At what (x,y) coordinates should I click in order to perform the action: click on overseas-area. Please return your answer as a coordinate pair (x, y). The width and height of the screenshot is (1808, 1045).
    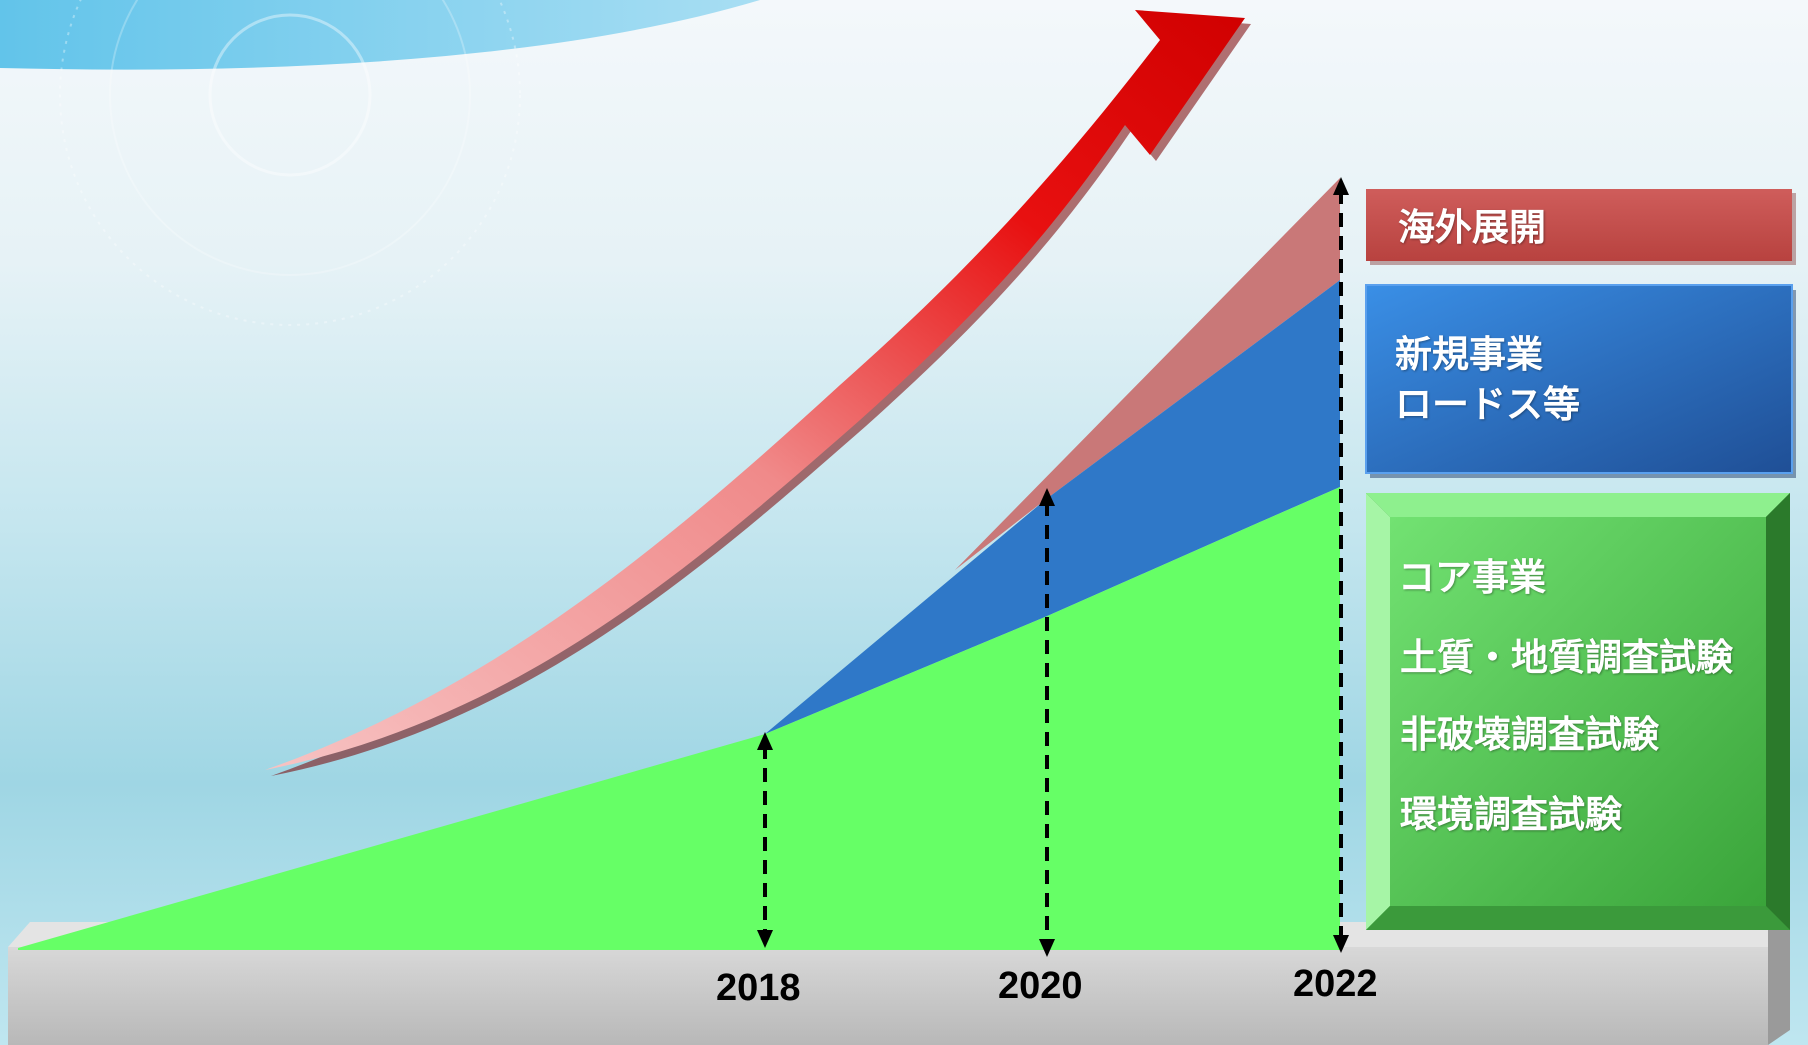
    Looking at the image, I should click on (1147, 374).